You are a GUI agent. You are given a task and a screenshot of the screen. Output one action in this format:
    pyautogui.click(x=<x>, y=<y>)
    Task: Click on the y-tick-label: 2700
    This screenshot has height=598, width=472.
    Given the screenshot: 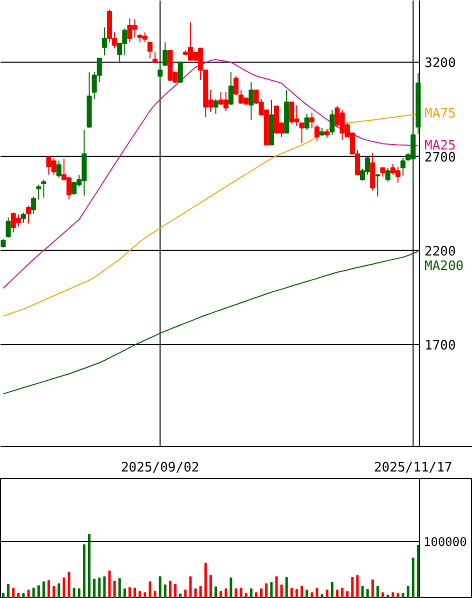 What is the action you would take?
    pyautogui.click(x=440, y=158)
    